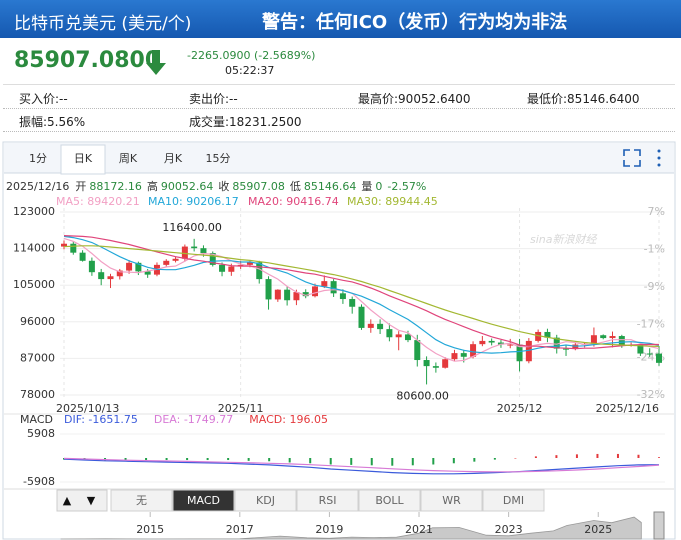 The image size is (681, 540). What do you see at coordinates (451, 500) in the screenshot?
I see `indicator-tab: WR` at bounding box center [451, 500].